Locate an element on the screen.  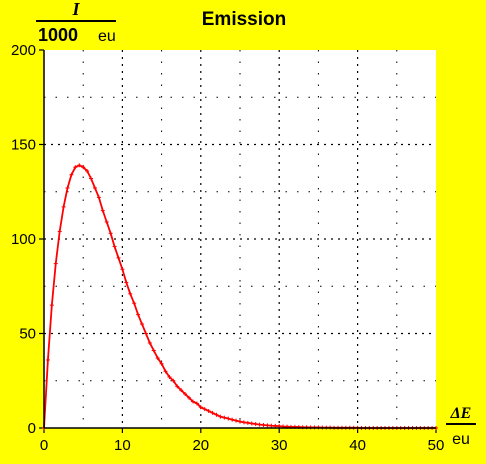
x-tick-label: 0 is located at coordinates (44, 445).